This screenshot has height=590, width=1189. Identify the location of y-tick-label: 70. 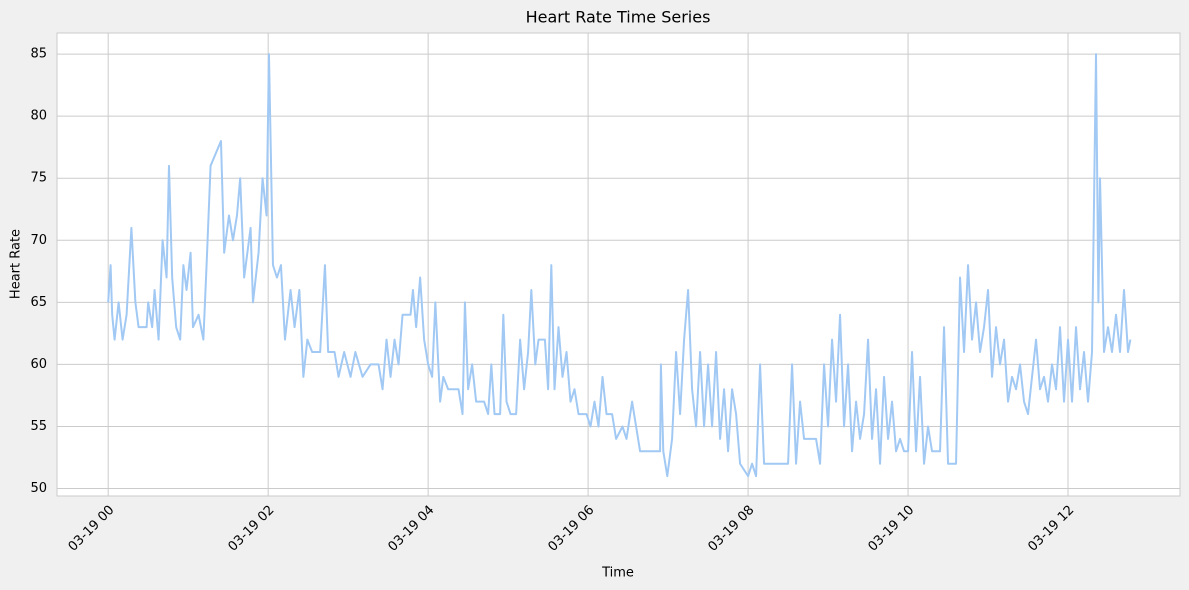
(38, 240).